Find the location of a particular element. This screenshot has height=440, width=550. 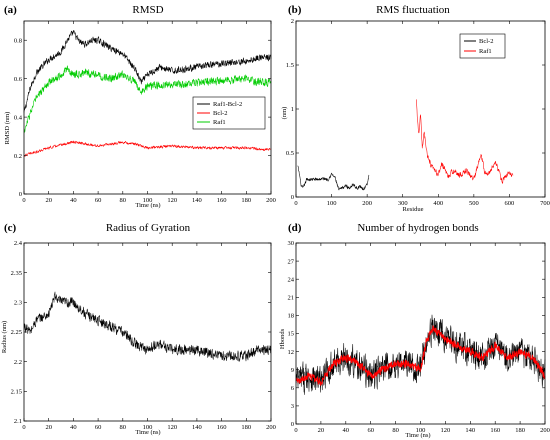

y-tick-label: 0.8 is located at coordinates (18, 40).